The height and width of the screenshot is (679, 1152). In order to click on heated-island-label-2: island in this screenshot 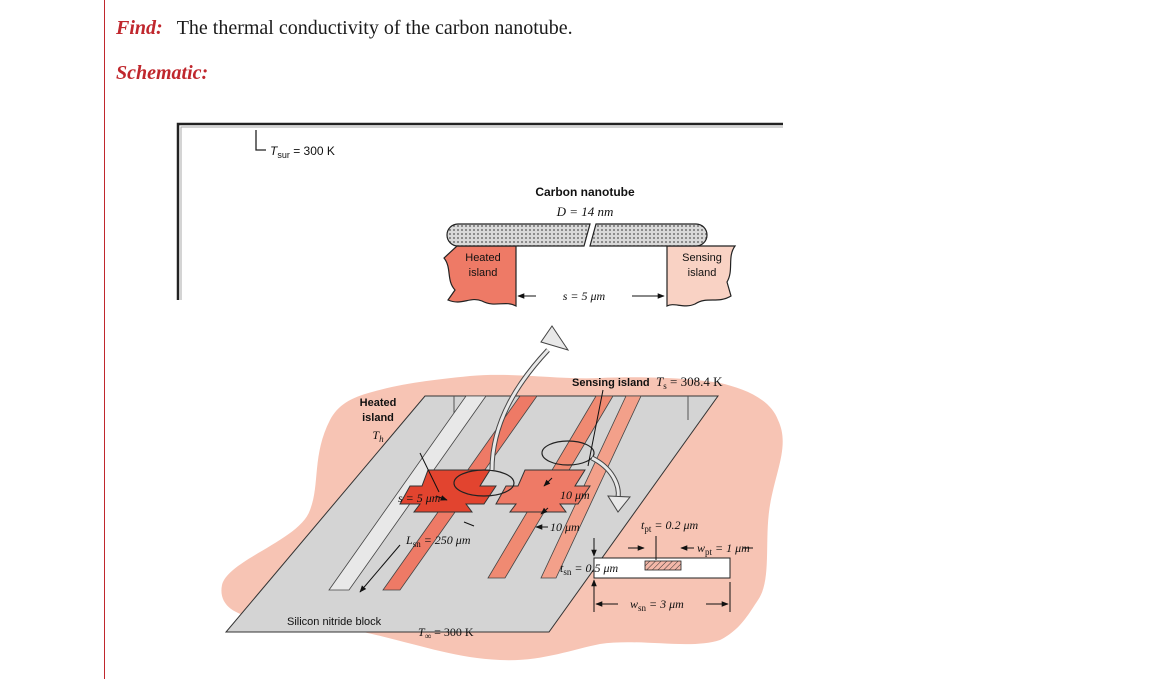, I will do `click(378, 418)`.